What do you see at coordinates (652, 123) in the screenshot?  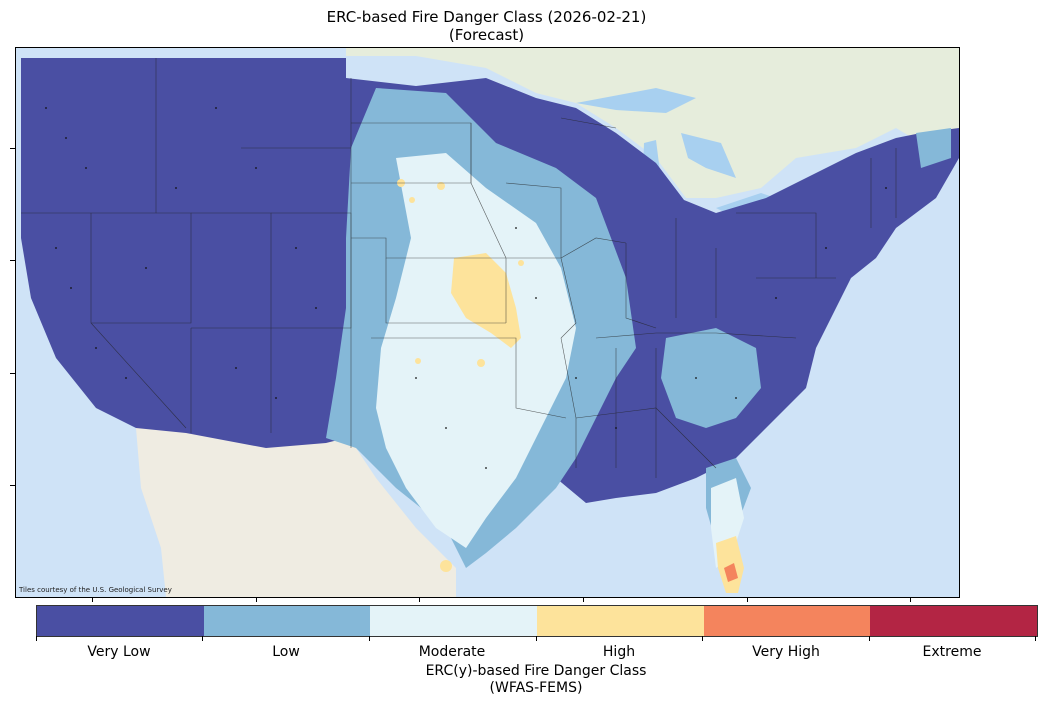 I see `canada-landmass` at bounding box center [652, 123].